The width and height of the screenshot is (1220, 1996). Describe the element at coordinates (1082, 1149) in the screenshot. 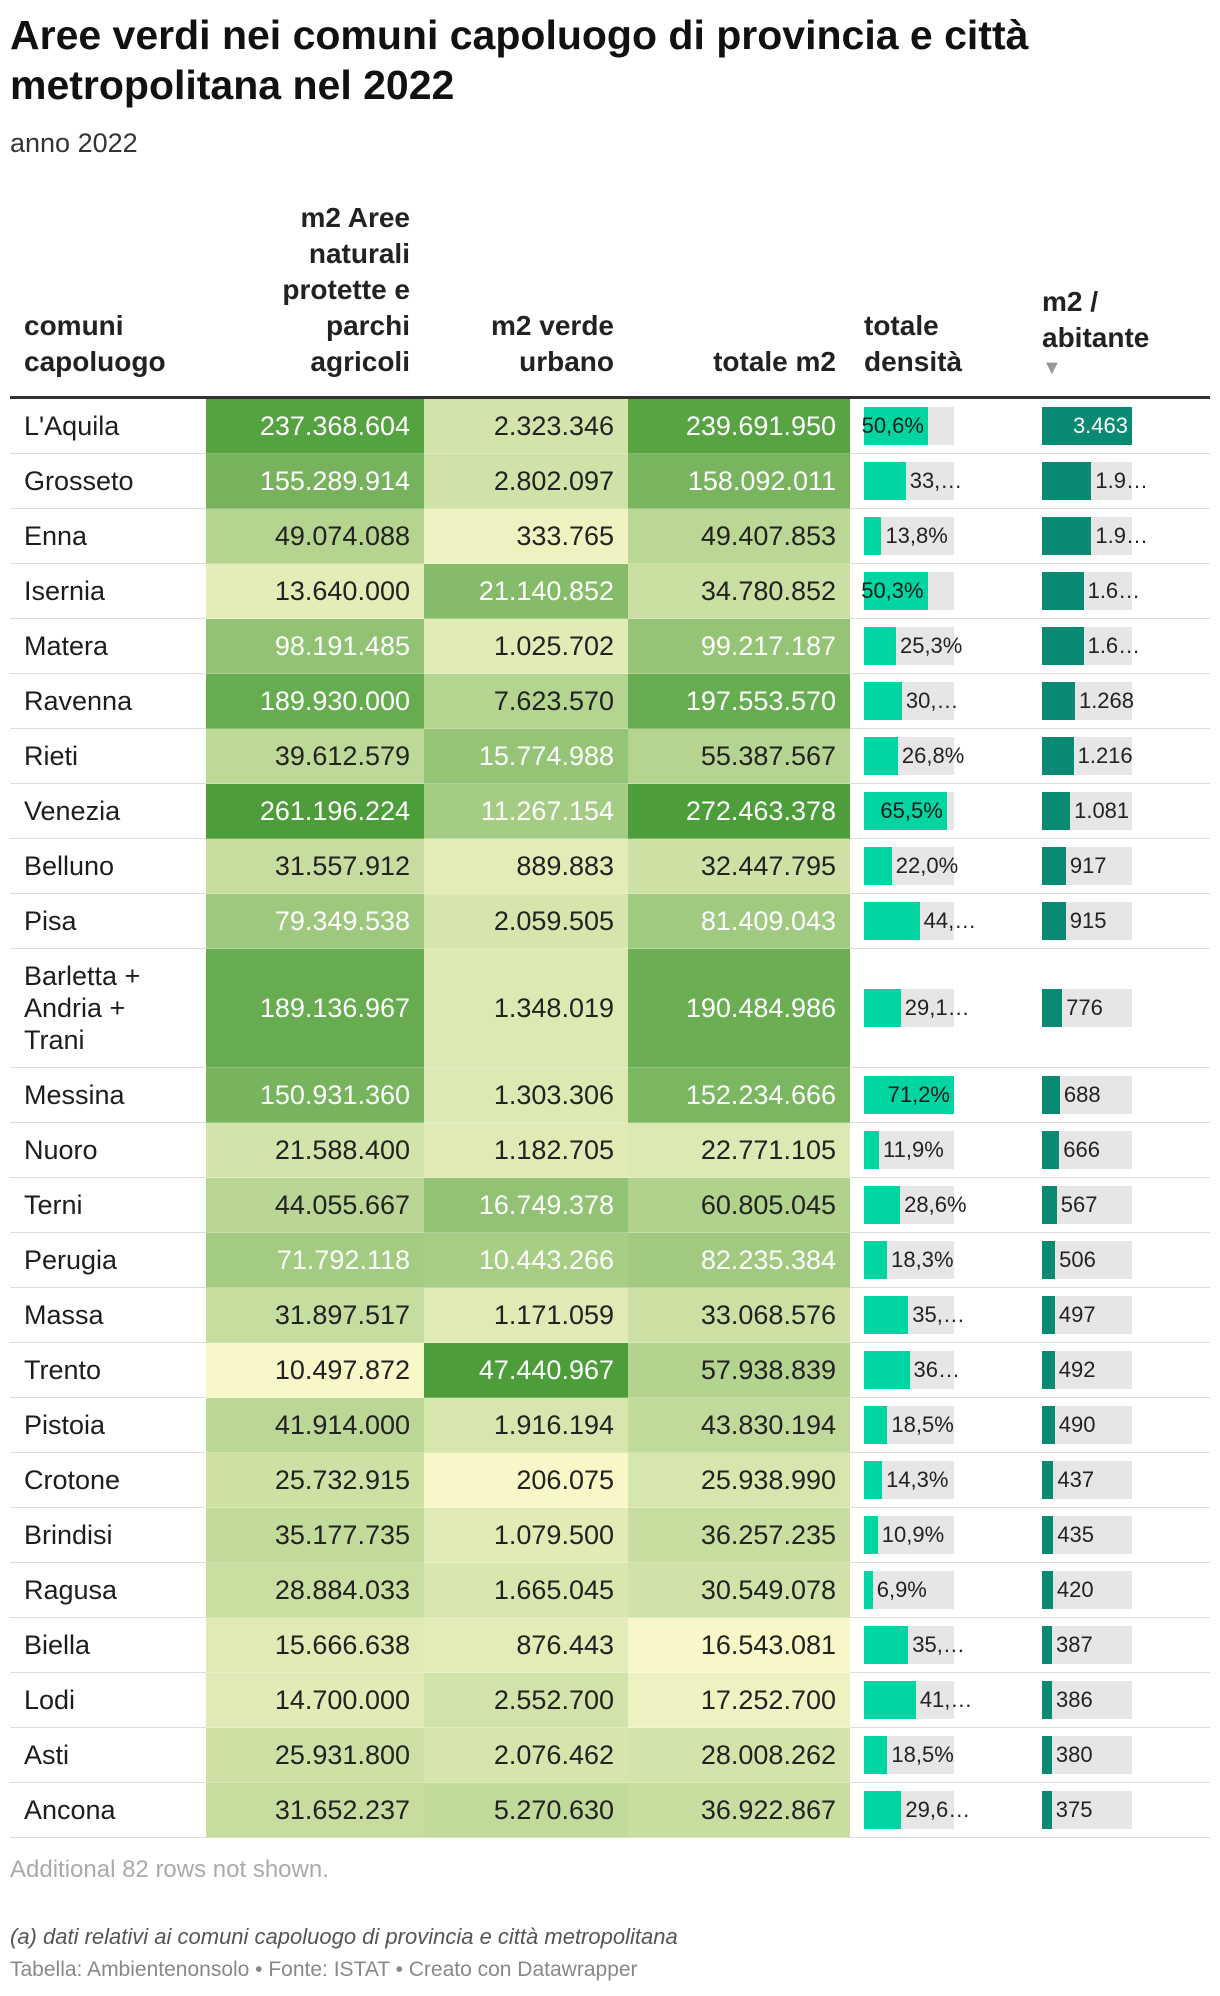

I see `abitante-label: 666` at that location.